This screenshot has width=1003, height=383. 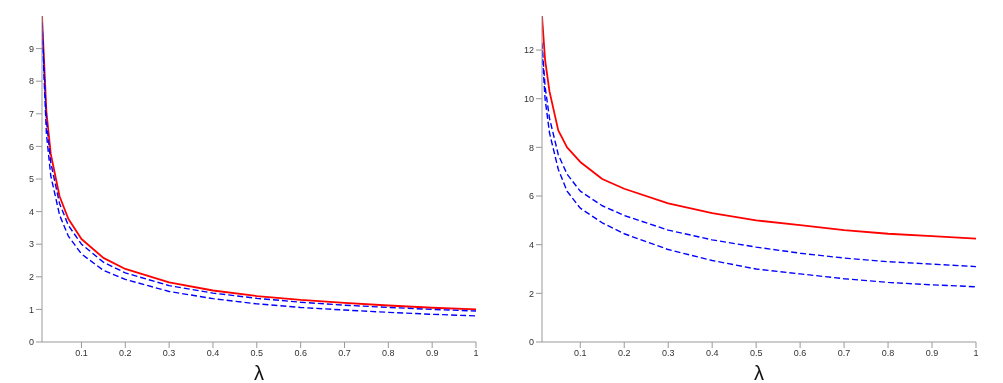 I want to click on y-tick-label: 9, so click(x=31, y=48).